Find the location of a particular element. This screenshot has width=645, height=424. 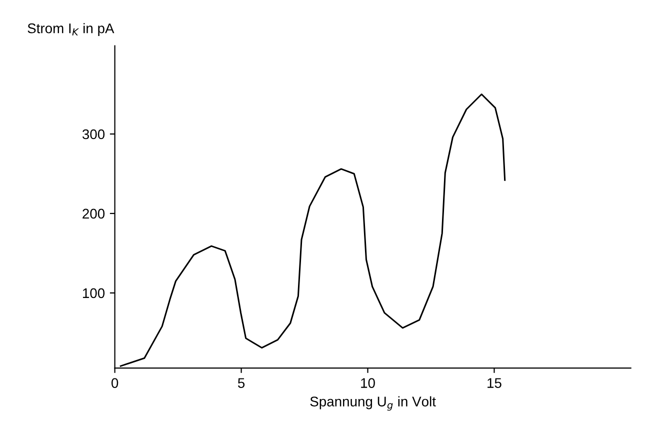

x-tick-label: 0 is located at coordinates (114, 383).